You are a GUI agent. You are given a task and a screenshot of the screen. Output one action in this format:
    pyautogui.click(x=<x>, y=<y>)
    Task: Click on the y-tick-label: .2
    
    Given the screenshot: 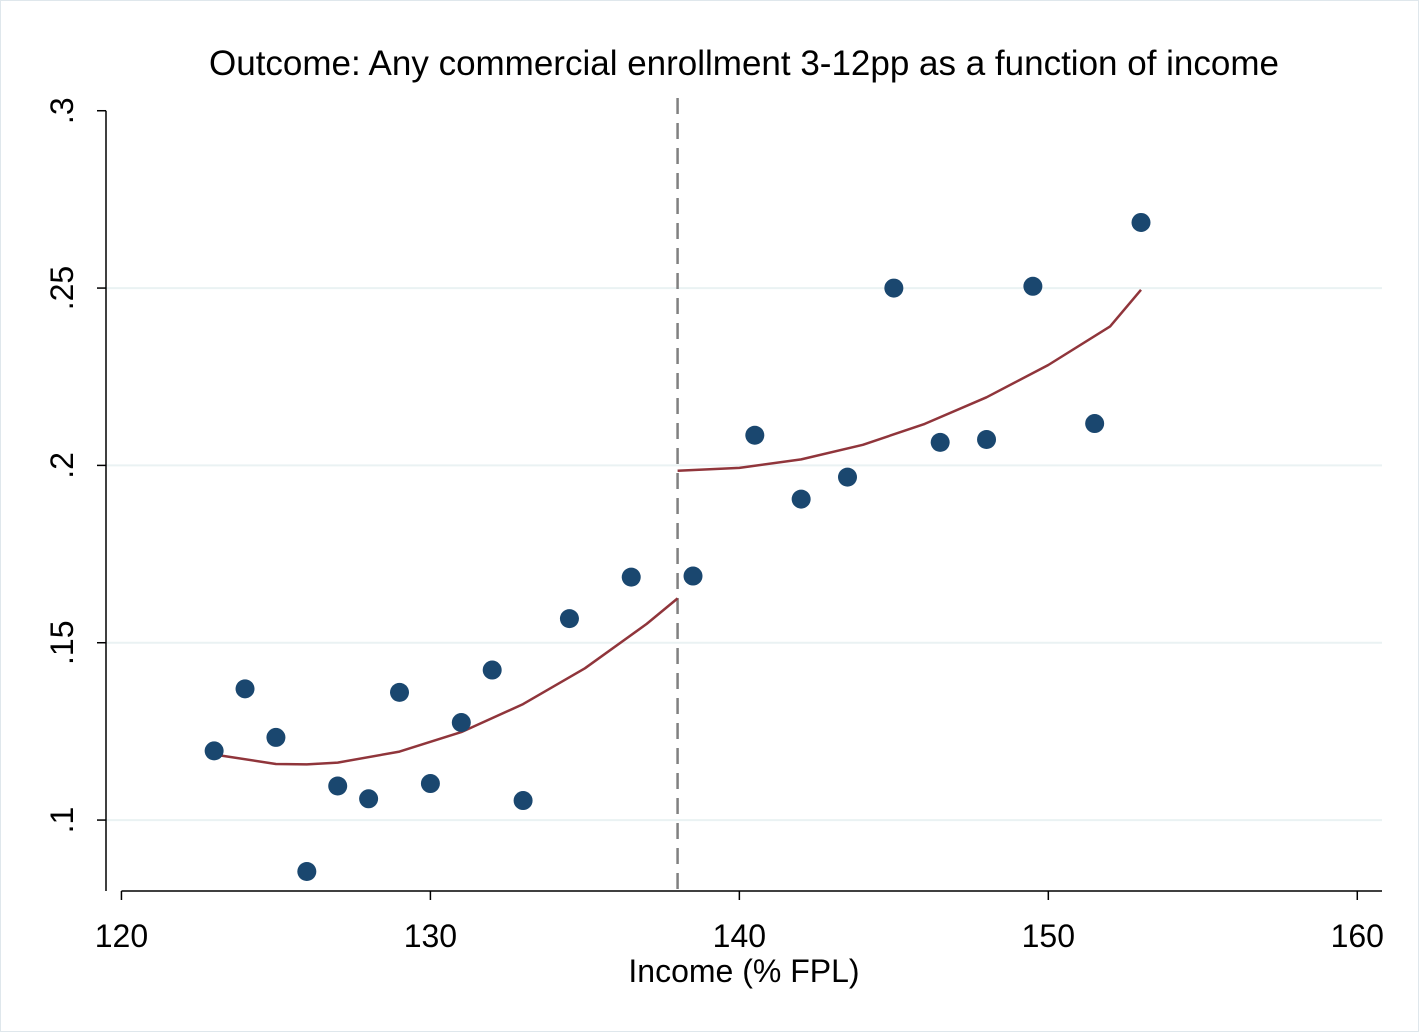 What is the action you would take?
    pyautogui.click(x=62, y=465)
    